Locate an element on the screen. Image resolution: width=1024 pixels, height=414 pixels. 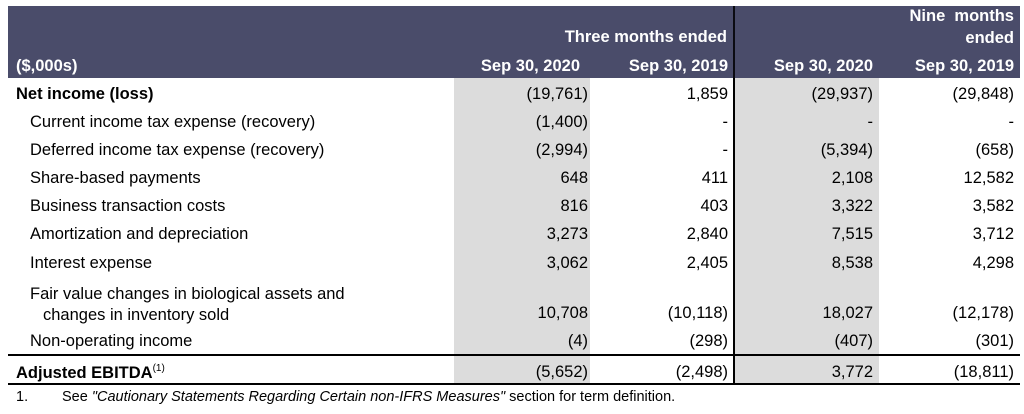
cell-q3-2019: 2,405 is located at coordinates (707, 263).